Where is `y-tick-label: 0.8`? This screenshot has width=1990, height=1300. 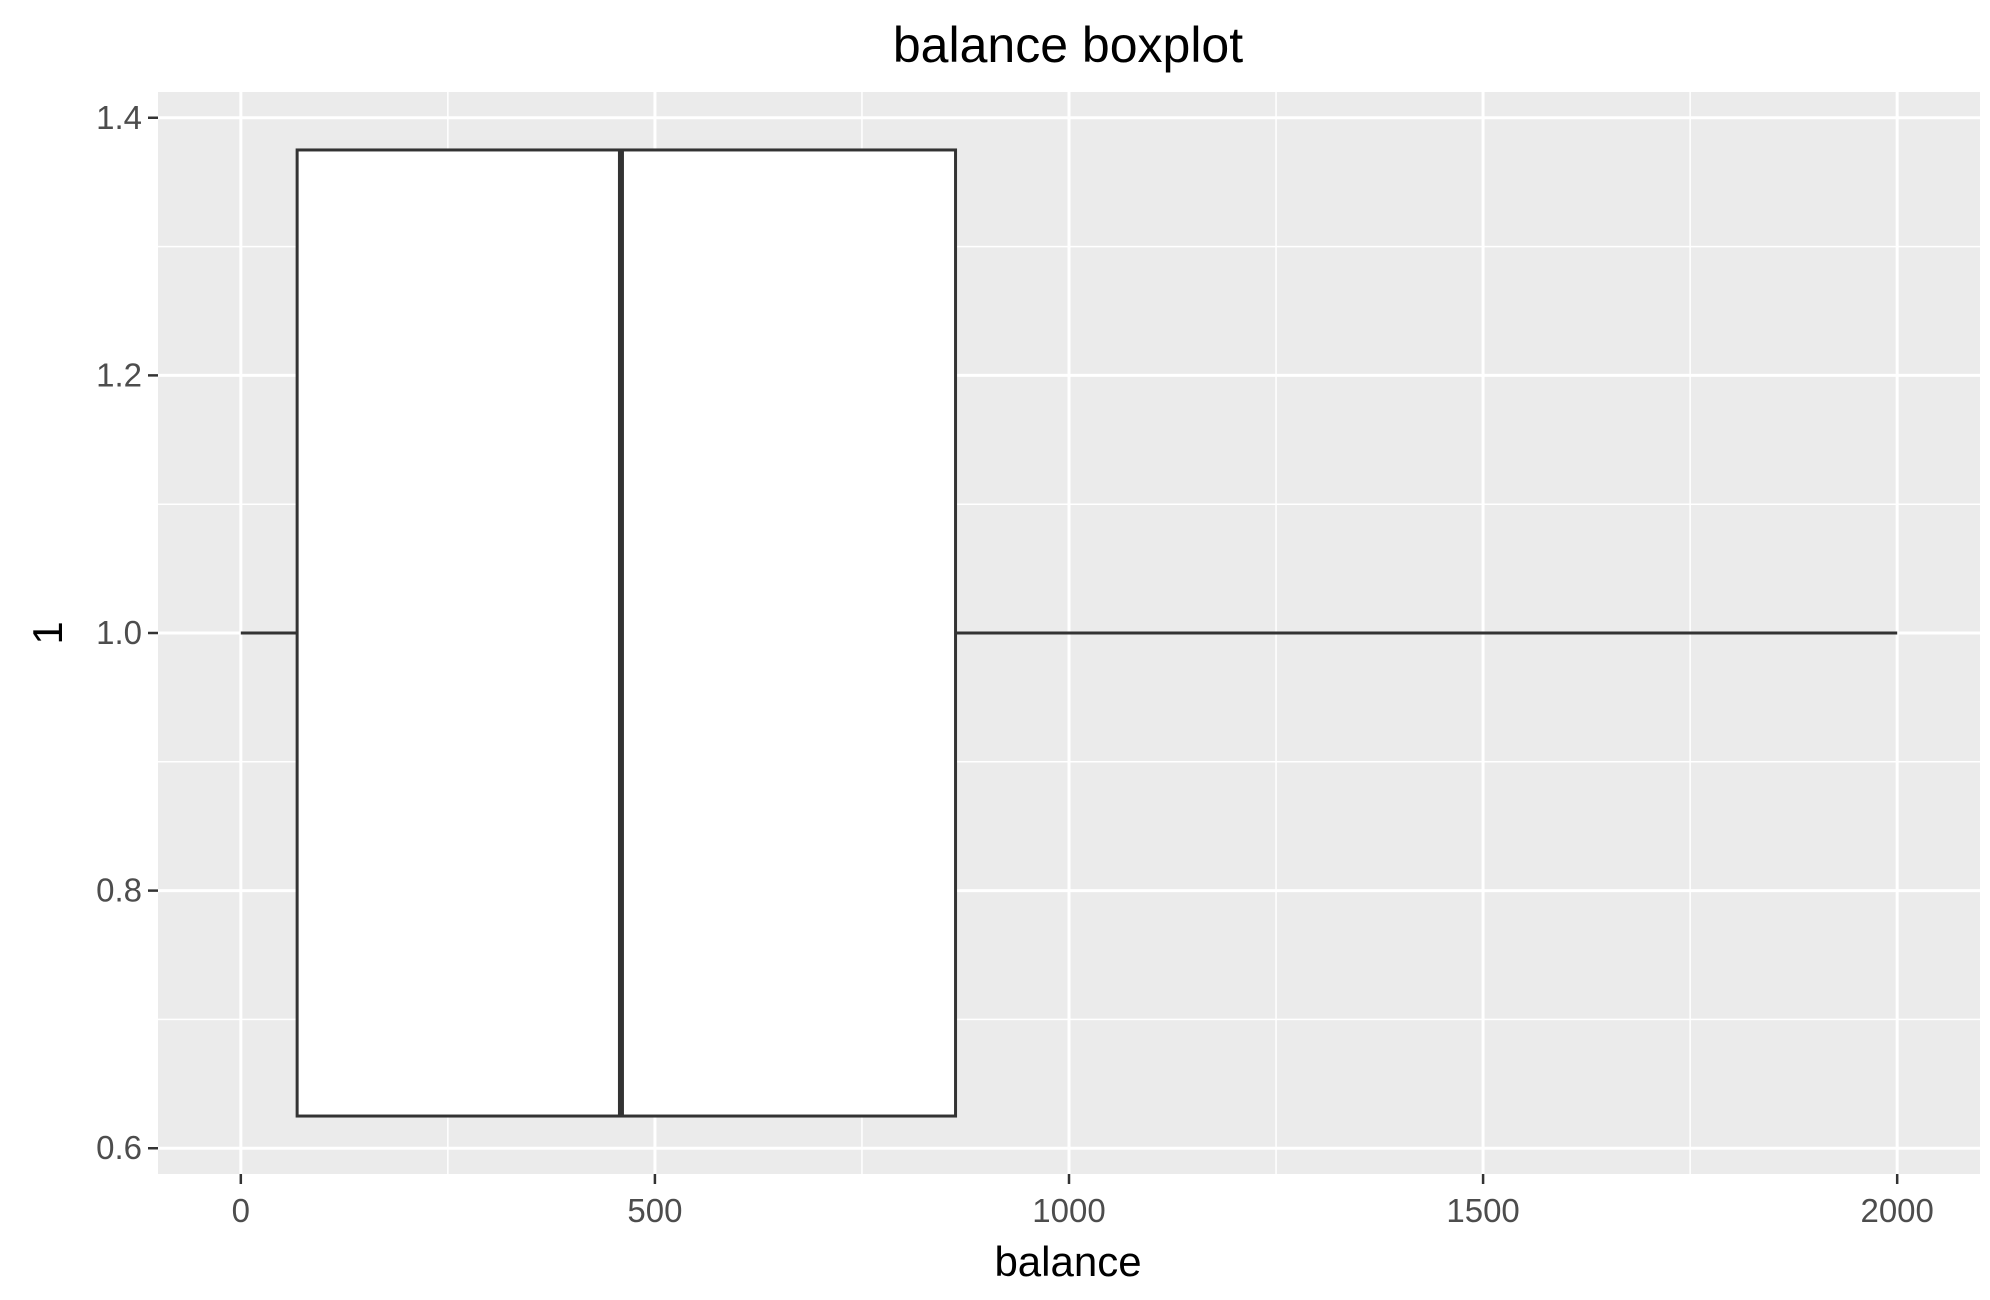 y-tick-label: 0.8 is located at coordinates (119, 890).